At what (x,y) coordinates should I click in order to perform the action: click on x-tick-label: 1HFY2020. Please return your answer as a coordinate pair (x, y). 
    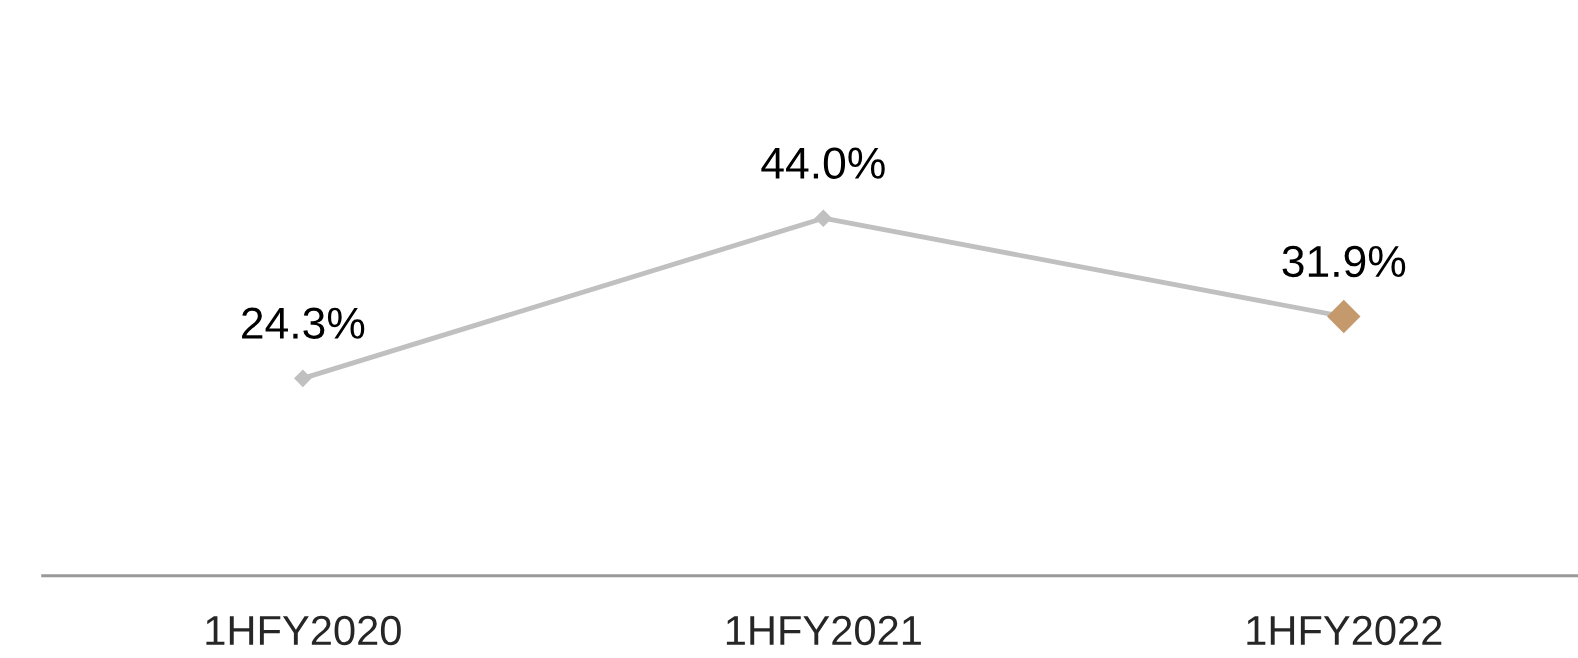
    Looking at the image, I should click on (303, 630).